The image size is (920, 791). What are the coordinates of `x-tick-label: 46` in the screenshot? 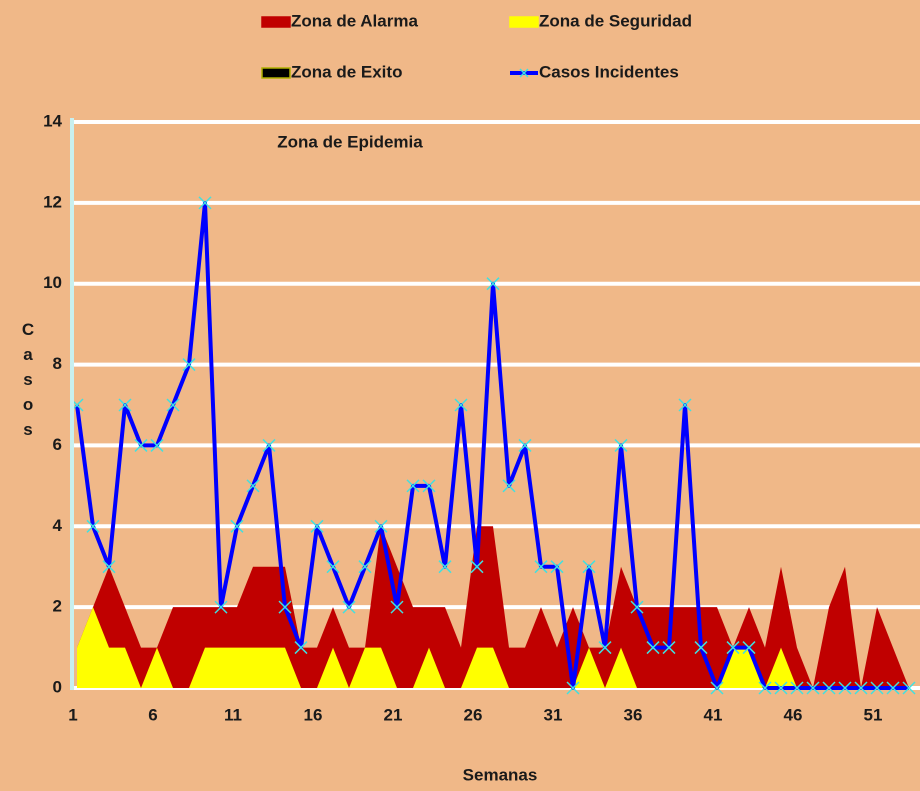 It's located at (793, 714).